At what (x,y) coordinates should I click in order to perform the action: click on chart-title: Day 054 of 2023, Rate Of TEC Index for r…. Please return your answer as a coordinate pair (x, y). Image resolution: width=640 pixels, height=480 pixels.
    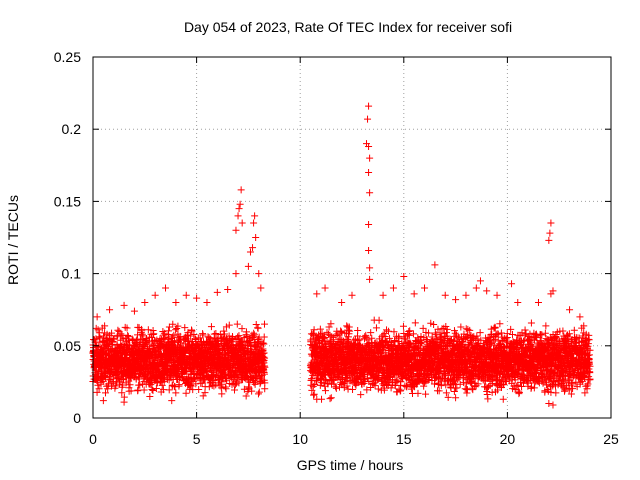
    Looking at the image, I should click on (348, 27).